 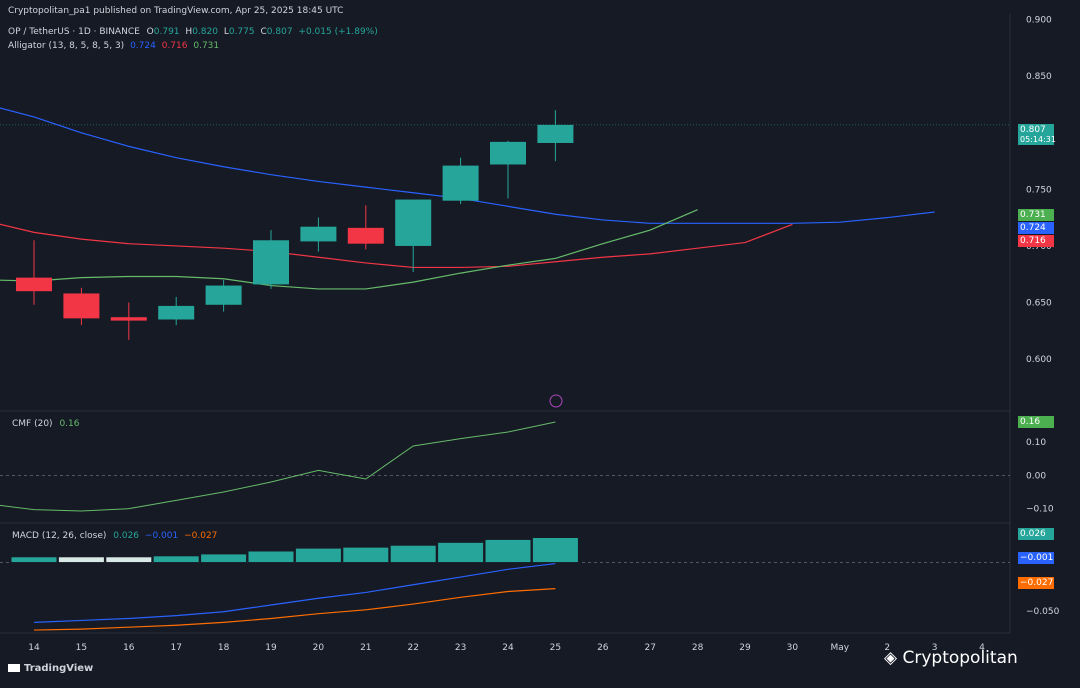 What do you see at coordinates (226, 32) in the screenshot?
I see `ohlc-low-label: L` at bounding box center [226, 32].